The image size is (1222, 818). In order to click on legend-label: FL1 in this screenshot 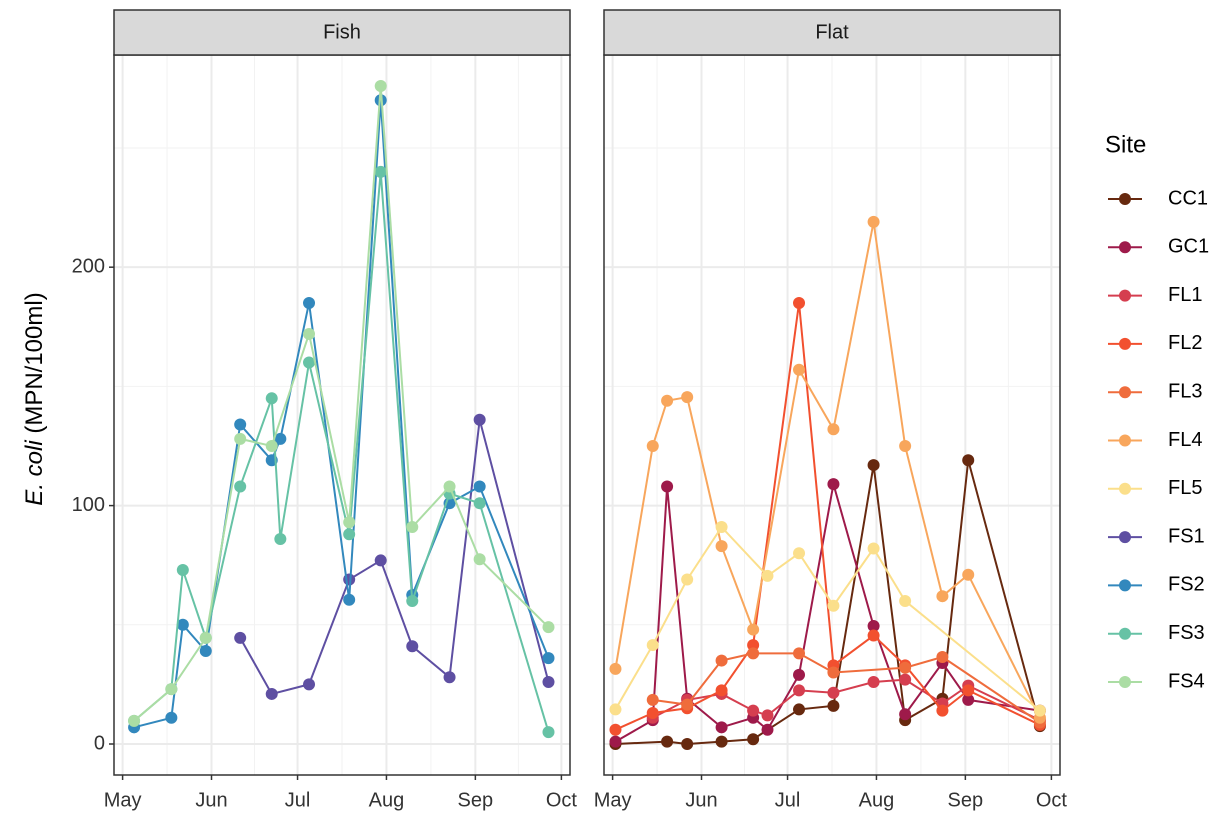, I will do `click(1185, 295)`.